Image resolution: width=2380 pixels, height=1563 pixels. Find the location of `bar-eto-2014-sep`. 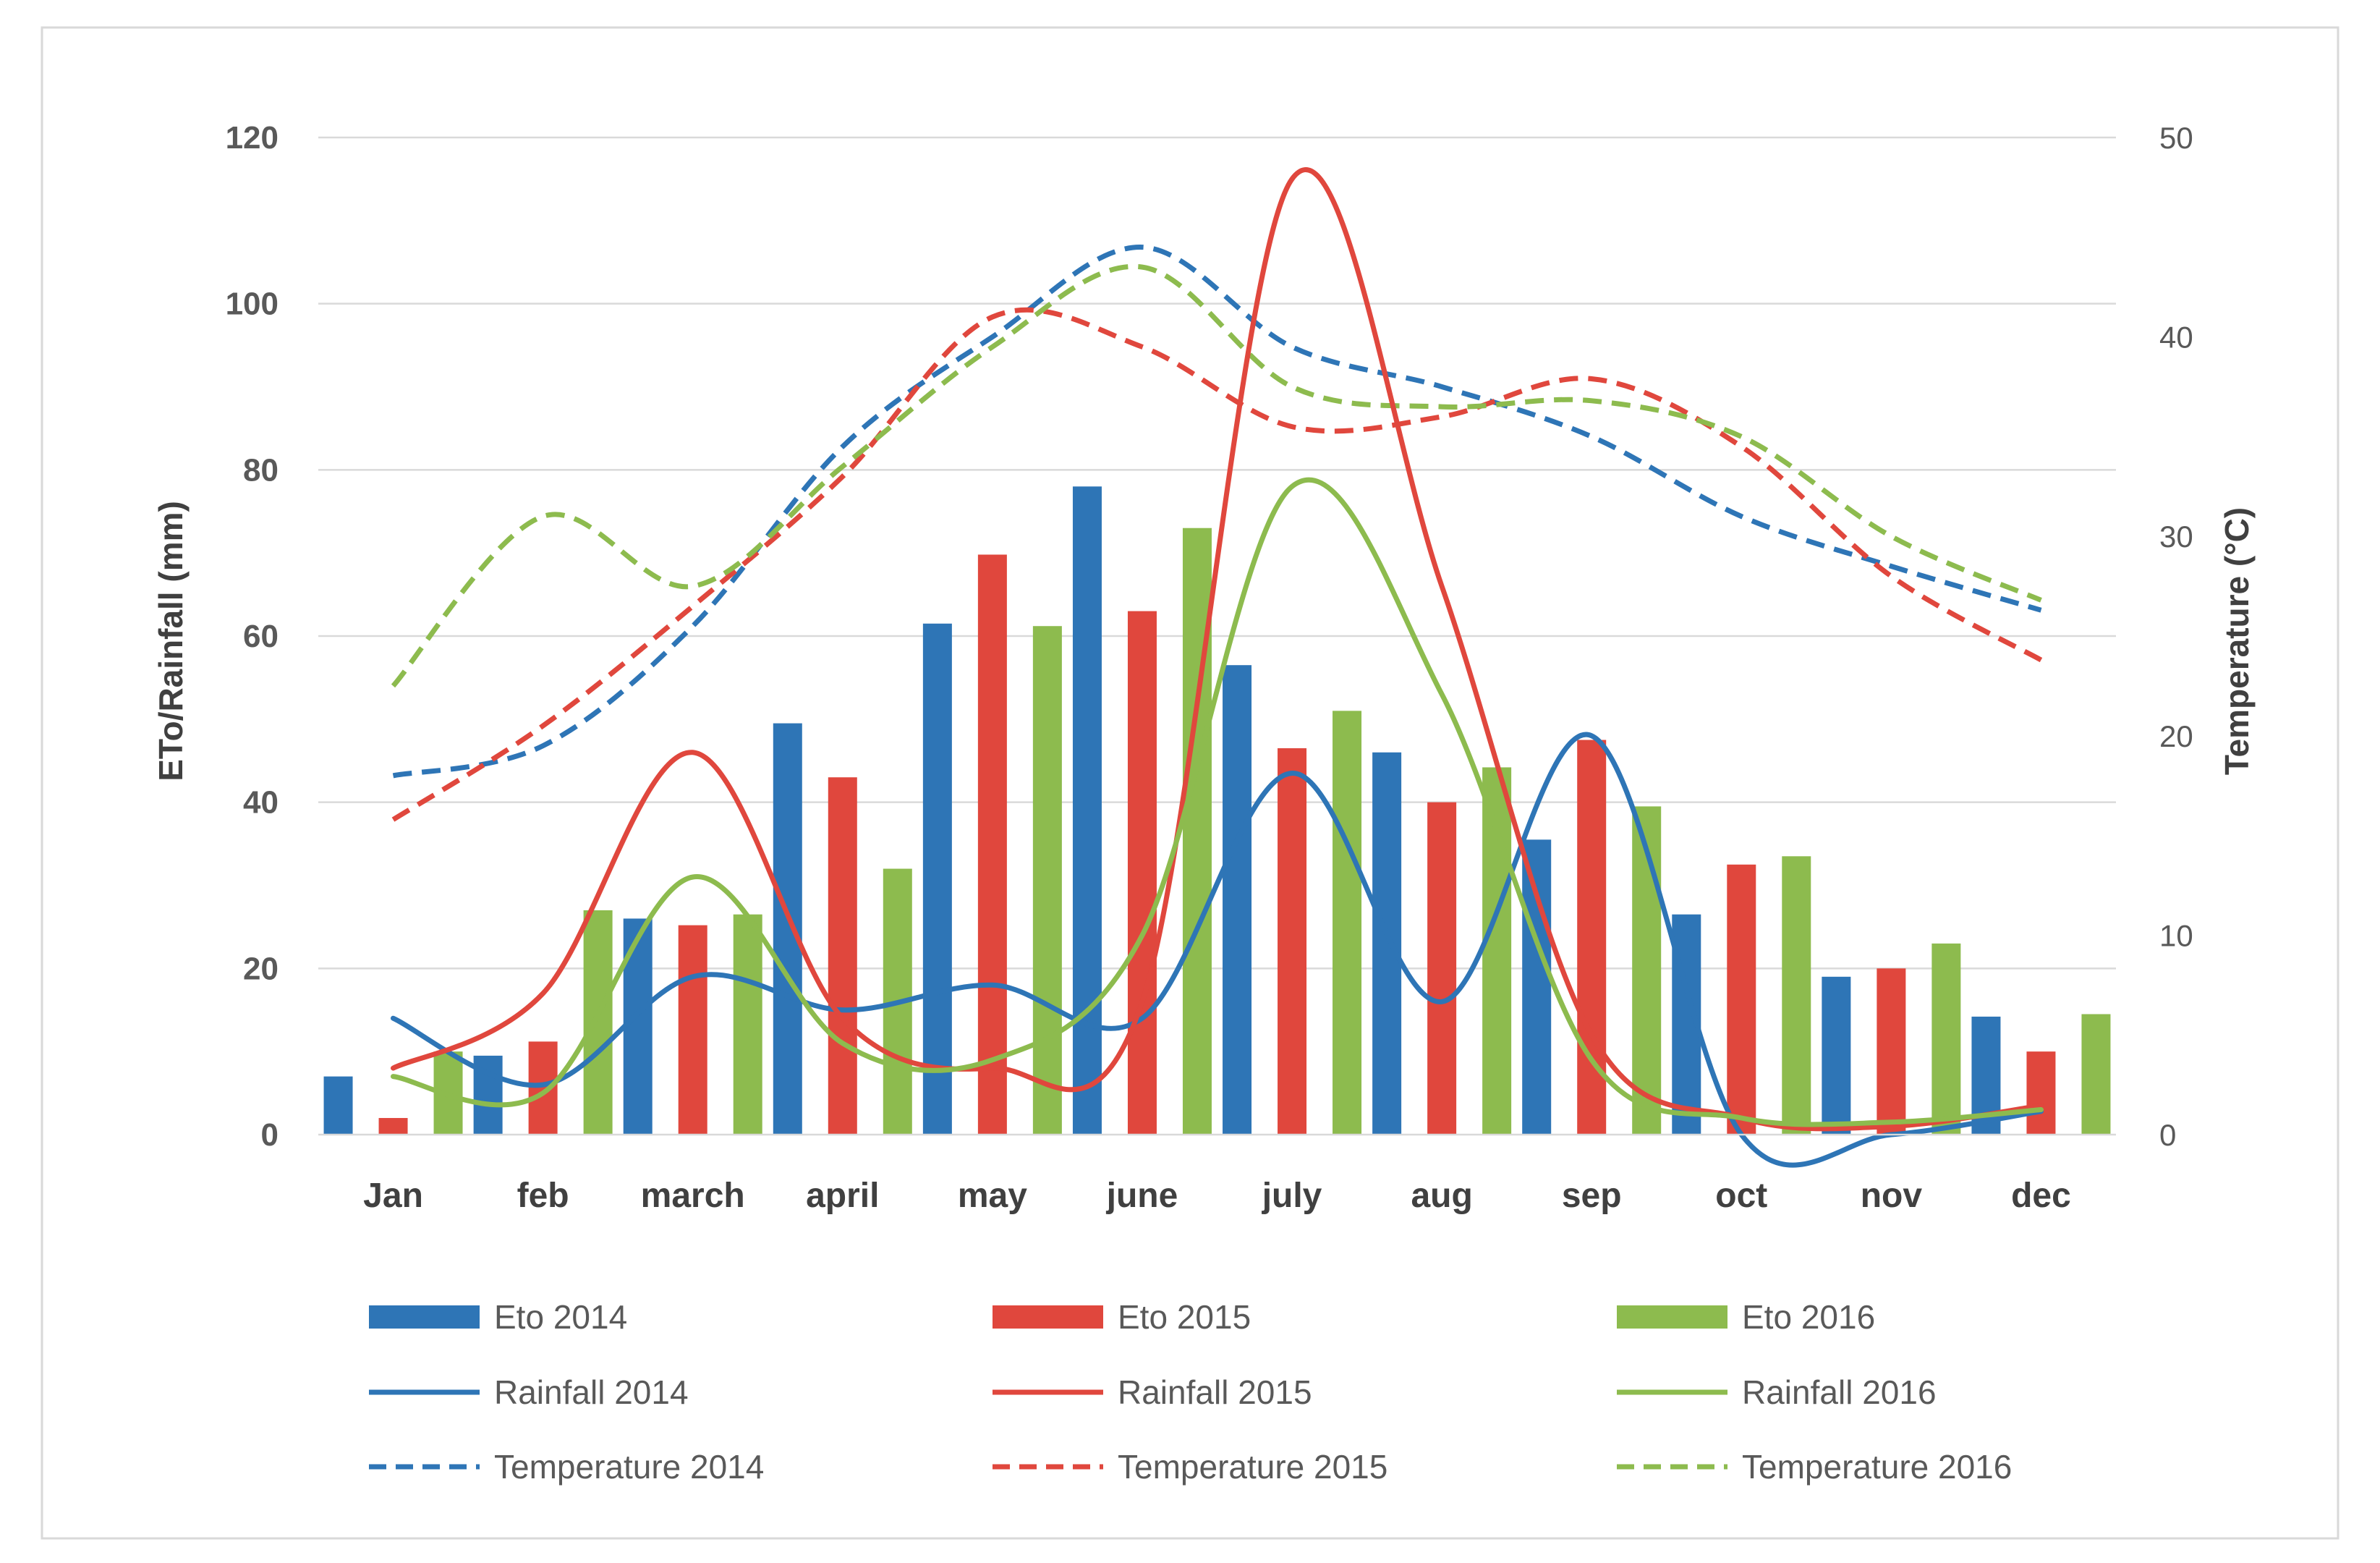

bar-eto-2014-sep is located at coordinates (1537, 987).